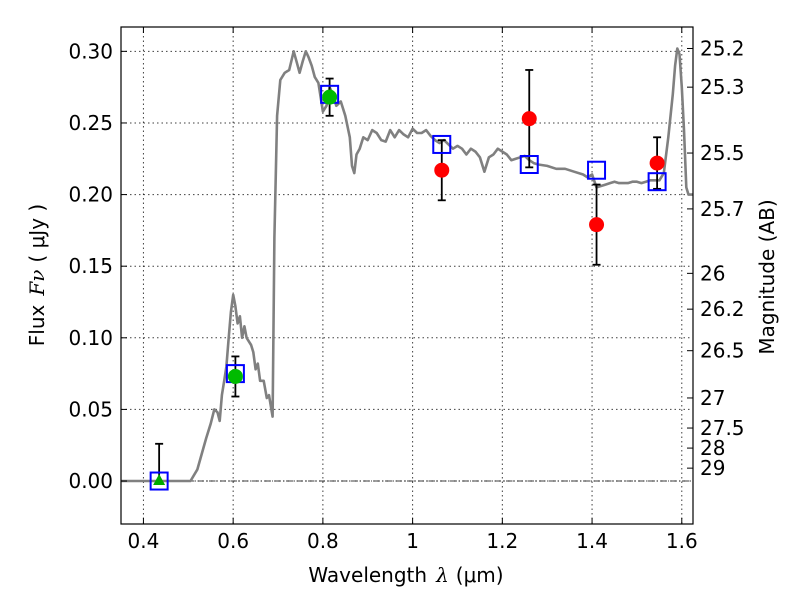 The height and width of the screenshot is (600, 800). What do you see at coordinates (90, 481) in the screenshot?
I see `y-tick-label: 0.00` at bounding box center [90, 481].